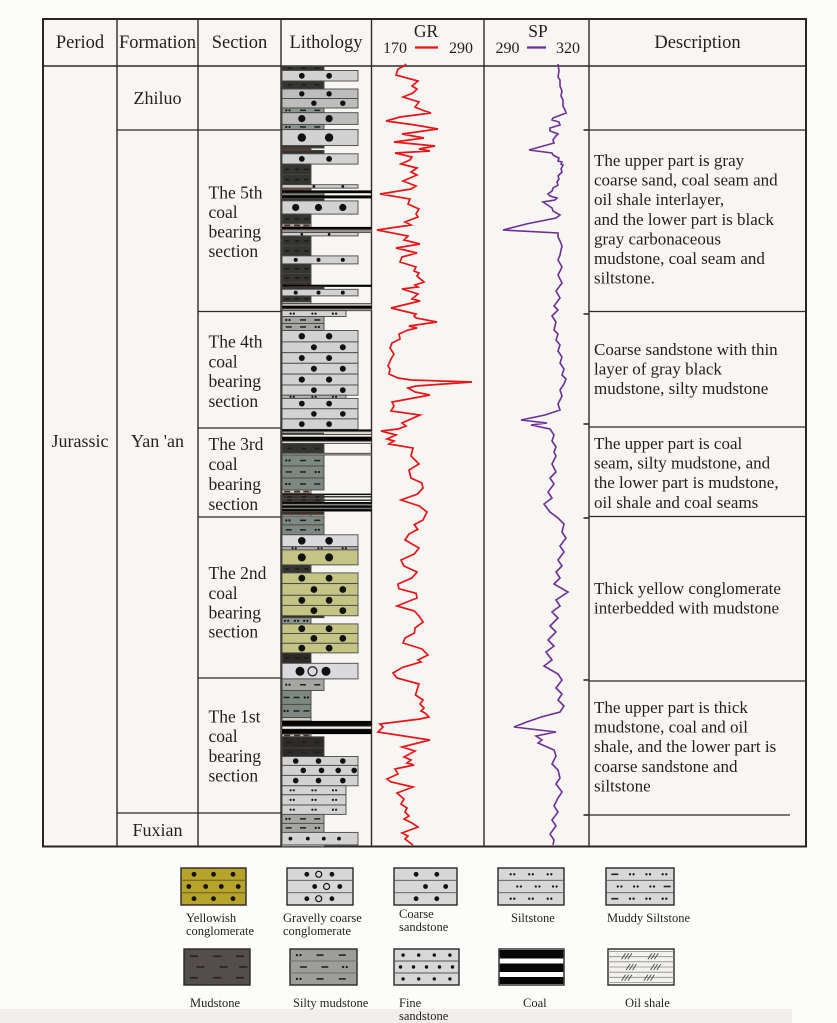 The image size is (837, 1023). I want to click on svg-text: oil shale and coal seams, so click(676, 502).